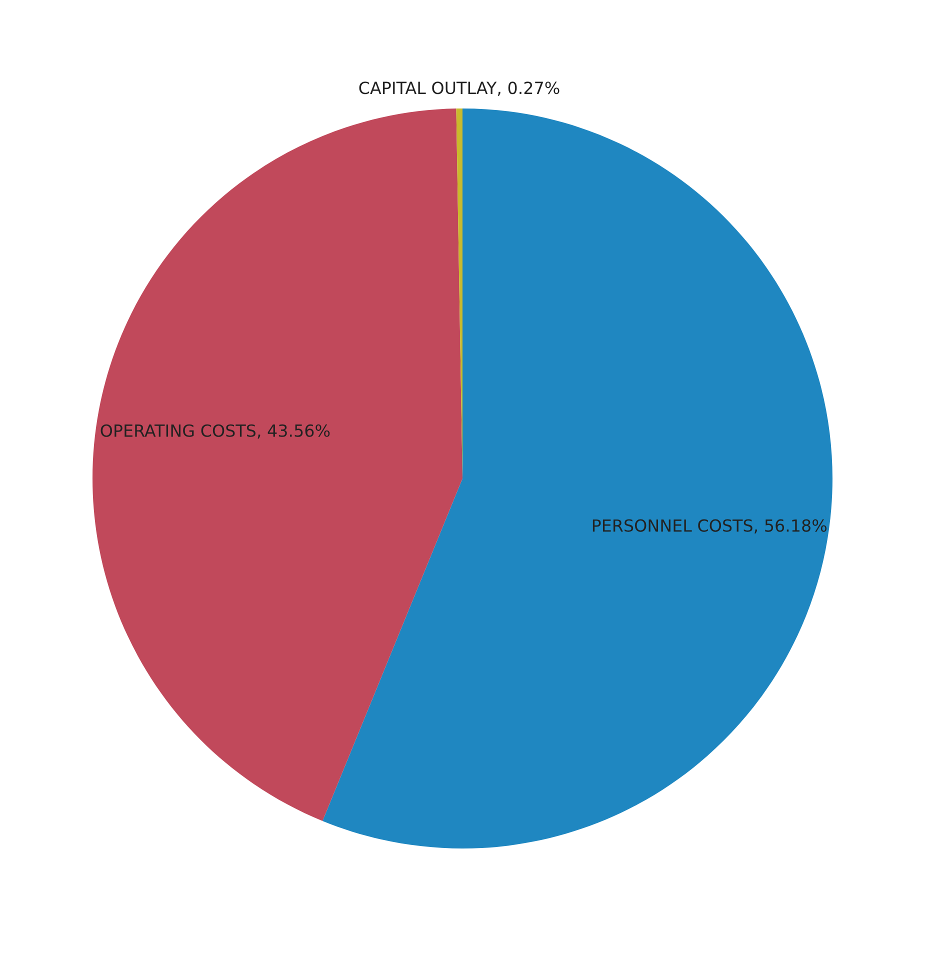 This screenshot has height=957, width=925. Describe the element at coordinates (459, 89) in the screenshot. I see `slice-label: CAPITAL OUTLAY, 0.27%` at that location.